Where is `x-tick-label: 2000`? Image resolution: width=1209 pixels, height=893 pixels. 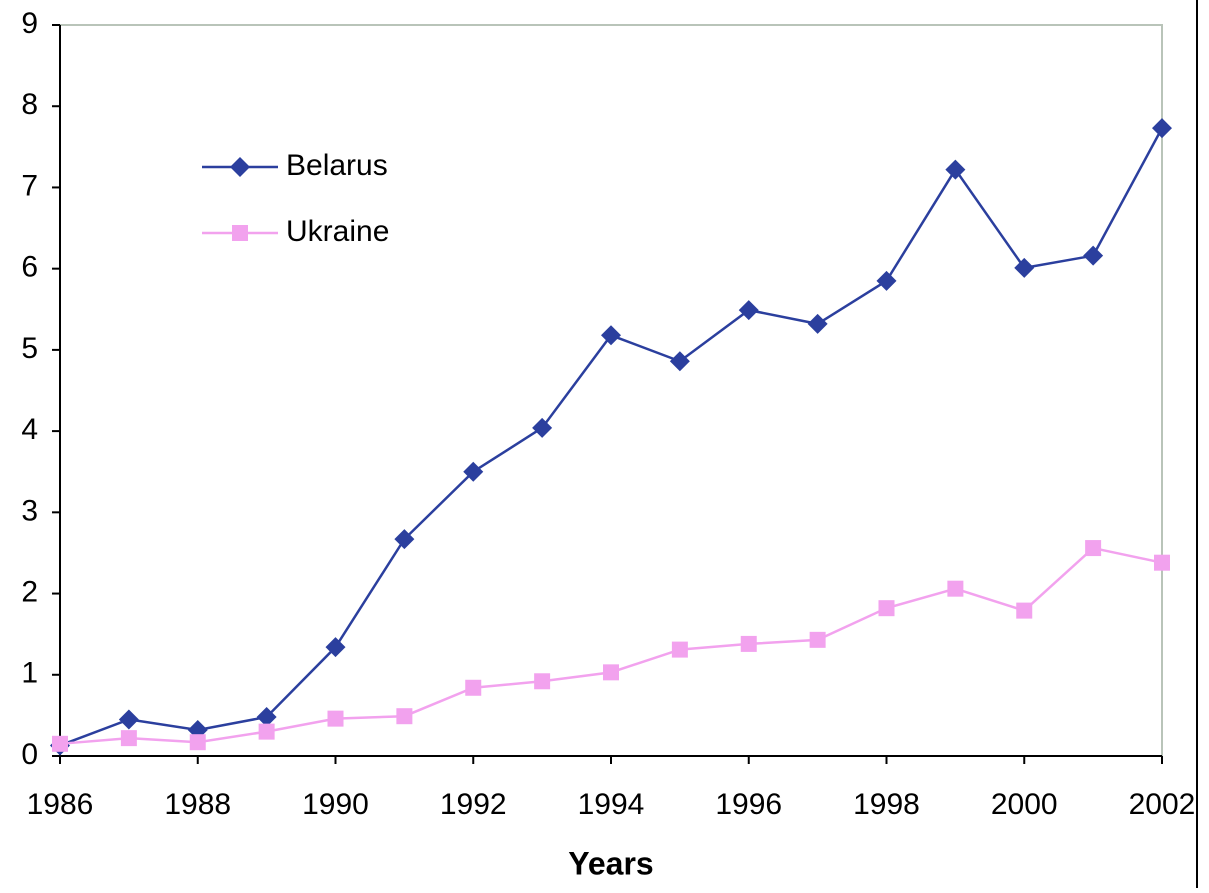
x-tick-label: 2000 is located at coordinates (1024, 804).